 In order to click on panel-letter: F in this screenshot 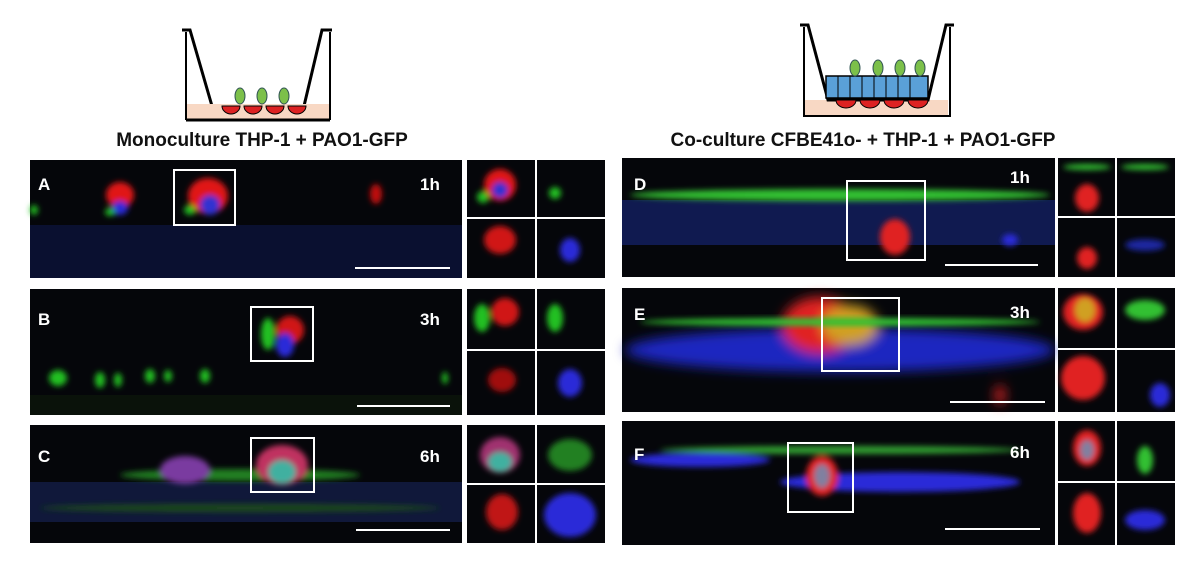, I will do `click(639, 454)`.